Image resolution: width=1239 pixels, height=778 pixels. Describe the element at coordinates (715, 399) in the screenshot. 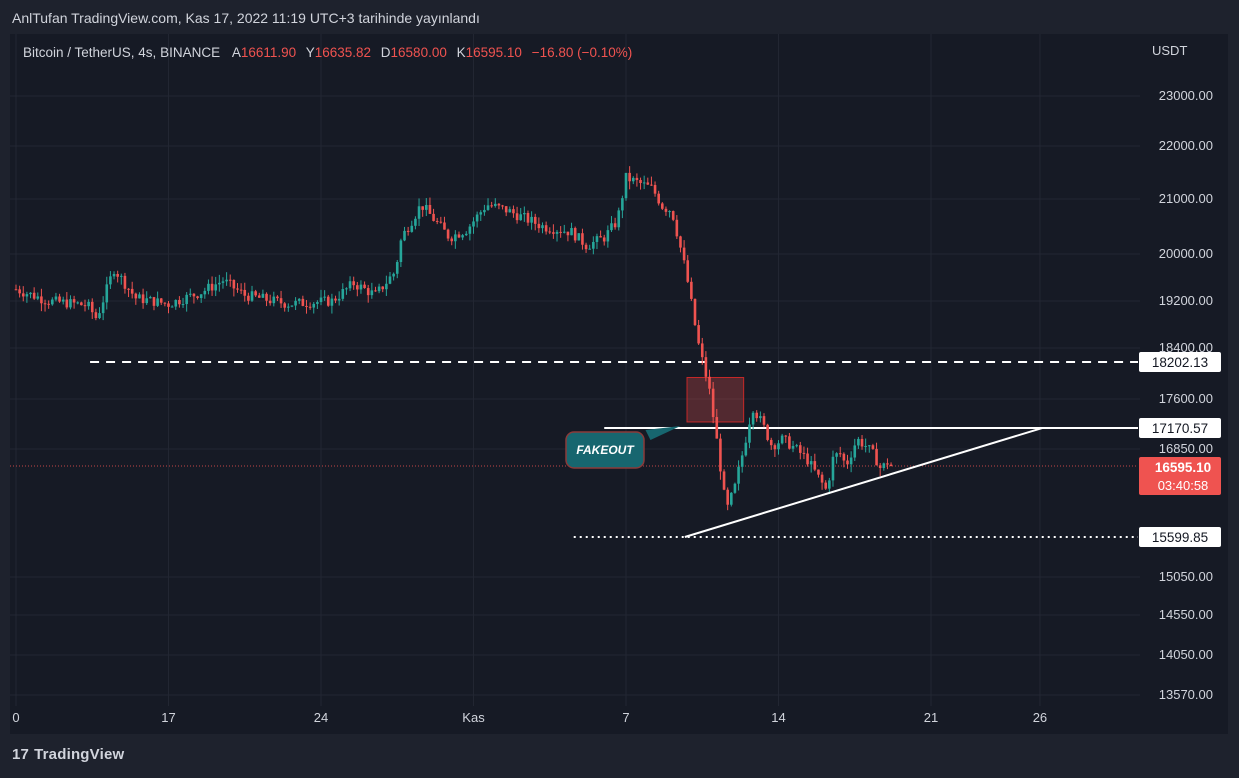

I see `zone-box` at that location.